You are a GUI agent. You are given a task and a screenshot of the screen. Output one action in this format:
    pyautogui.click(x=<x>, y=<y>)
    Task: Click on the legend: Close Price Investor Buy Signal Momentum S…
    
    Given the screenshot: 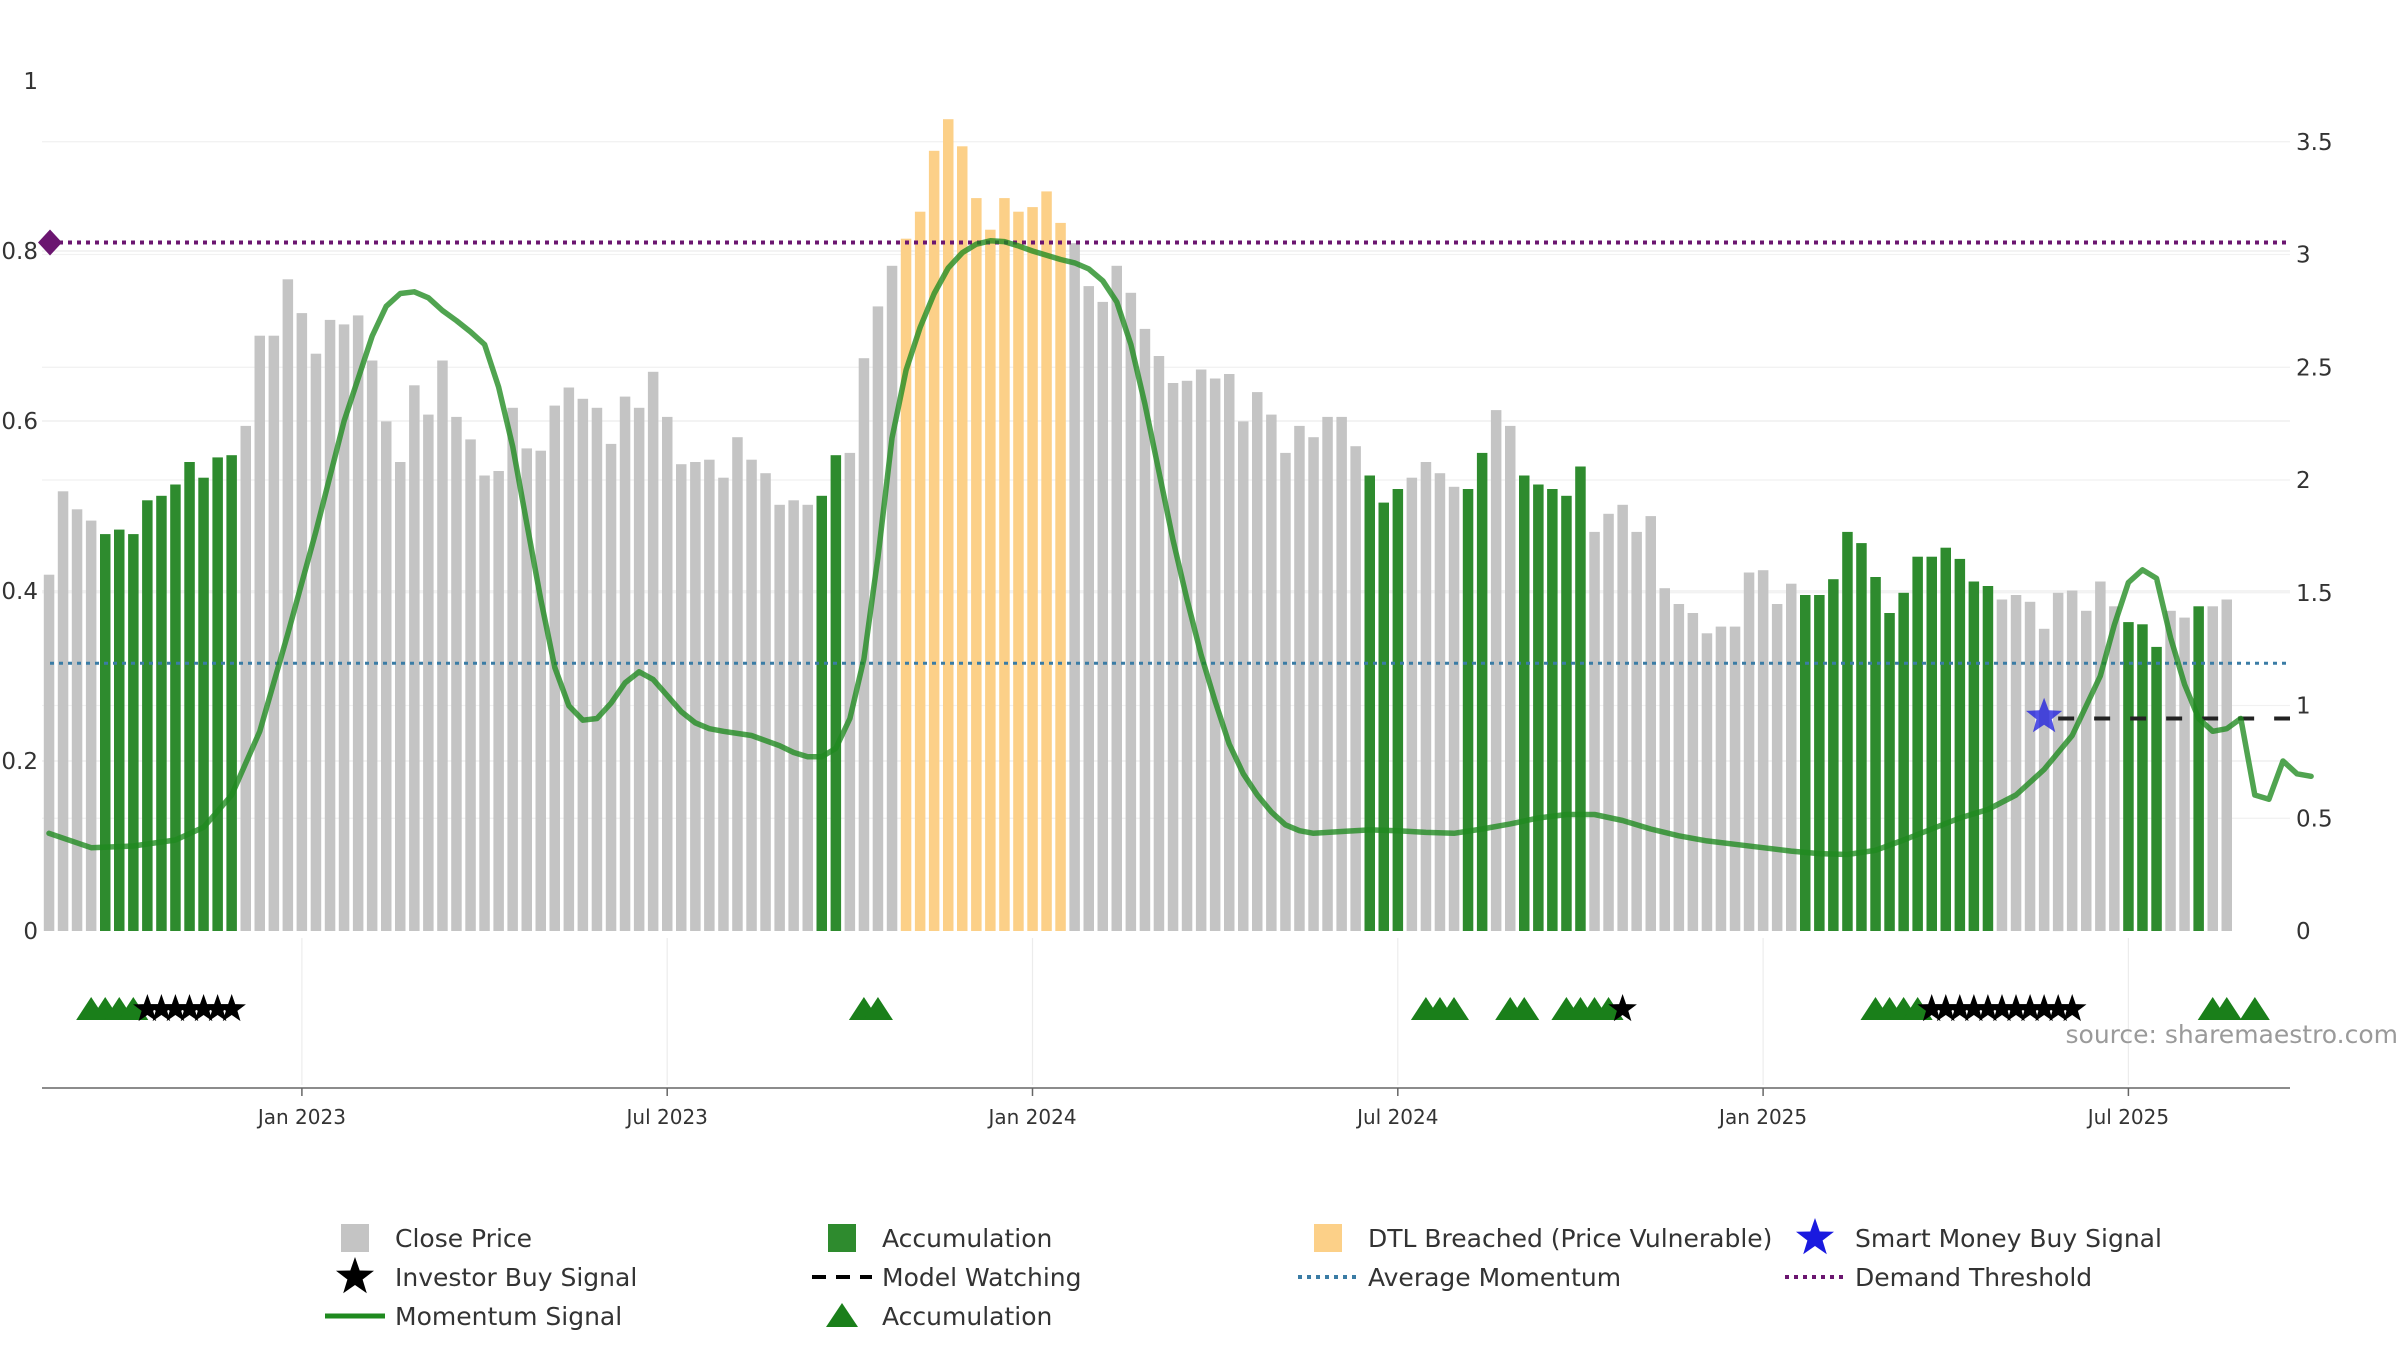 What is the action you would take?
    pyautogui.click(x=1243, y=1274)
    